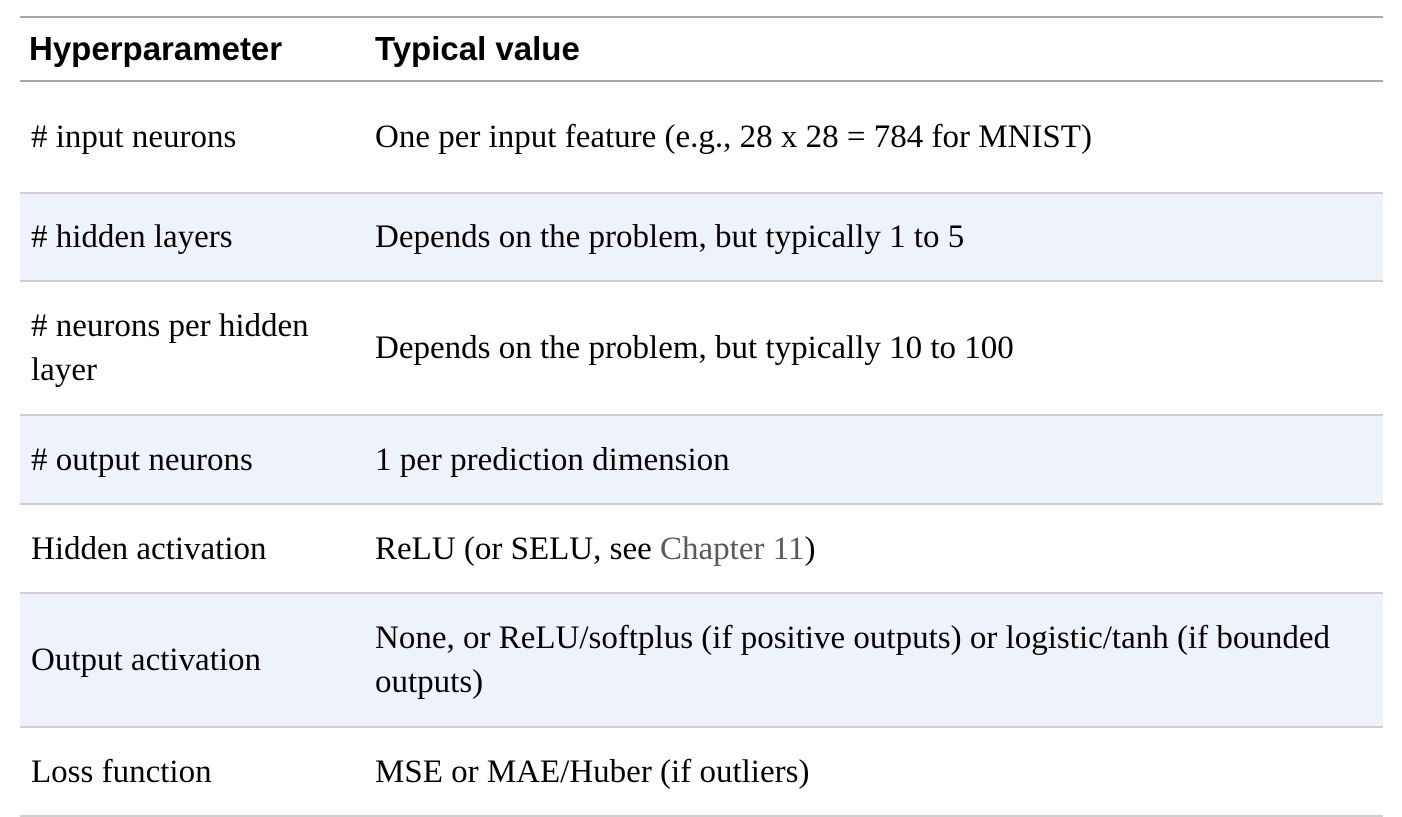  Describe the element at coordinates (518, 548) in the screenshot. I see `value-text-prefix: ReLU (or SELU, see` at that location.